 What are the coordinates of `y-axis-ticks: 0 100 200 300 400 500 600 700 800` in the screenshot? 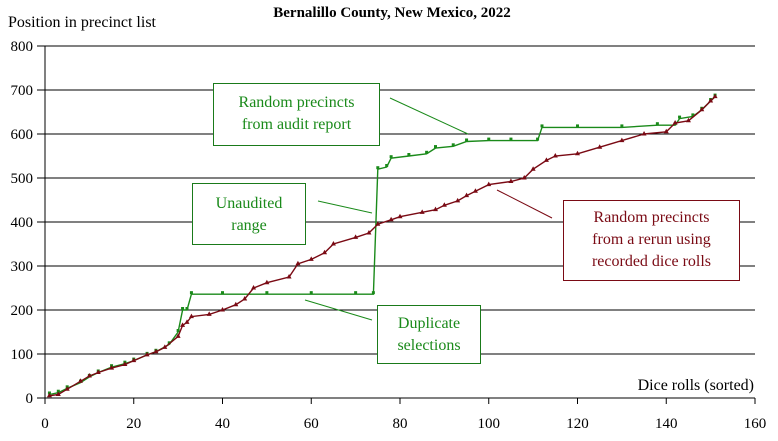 It's located at (22, 223).